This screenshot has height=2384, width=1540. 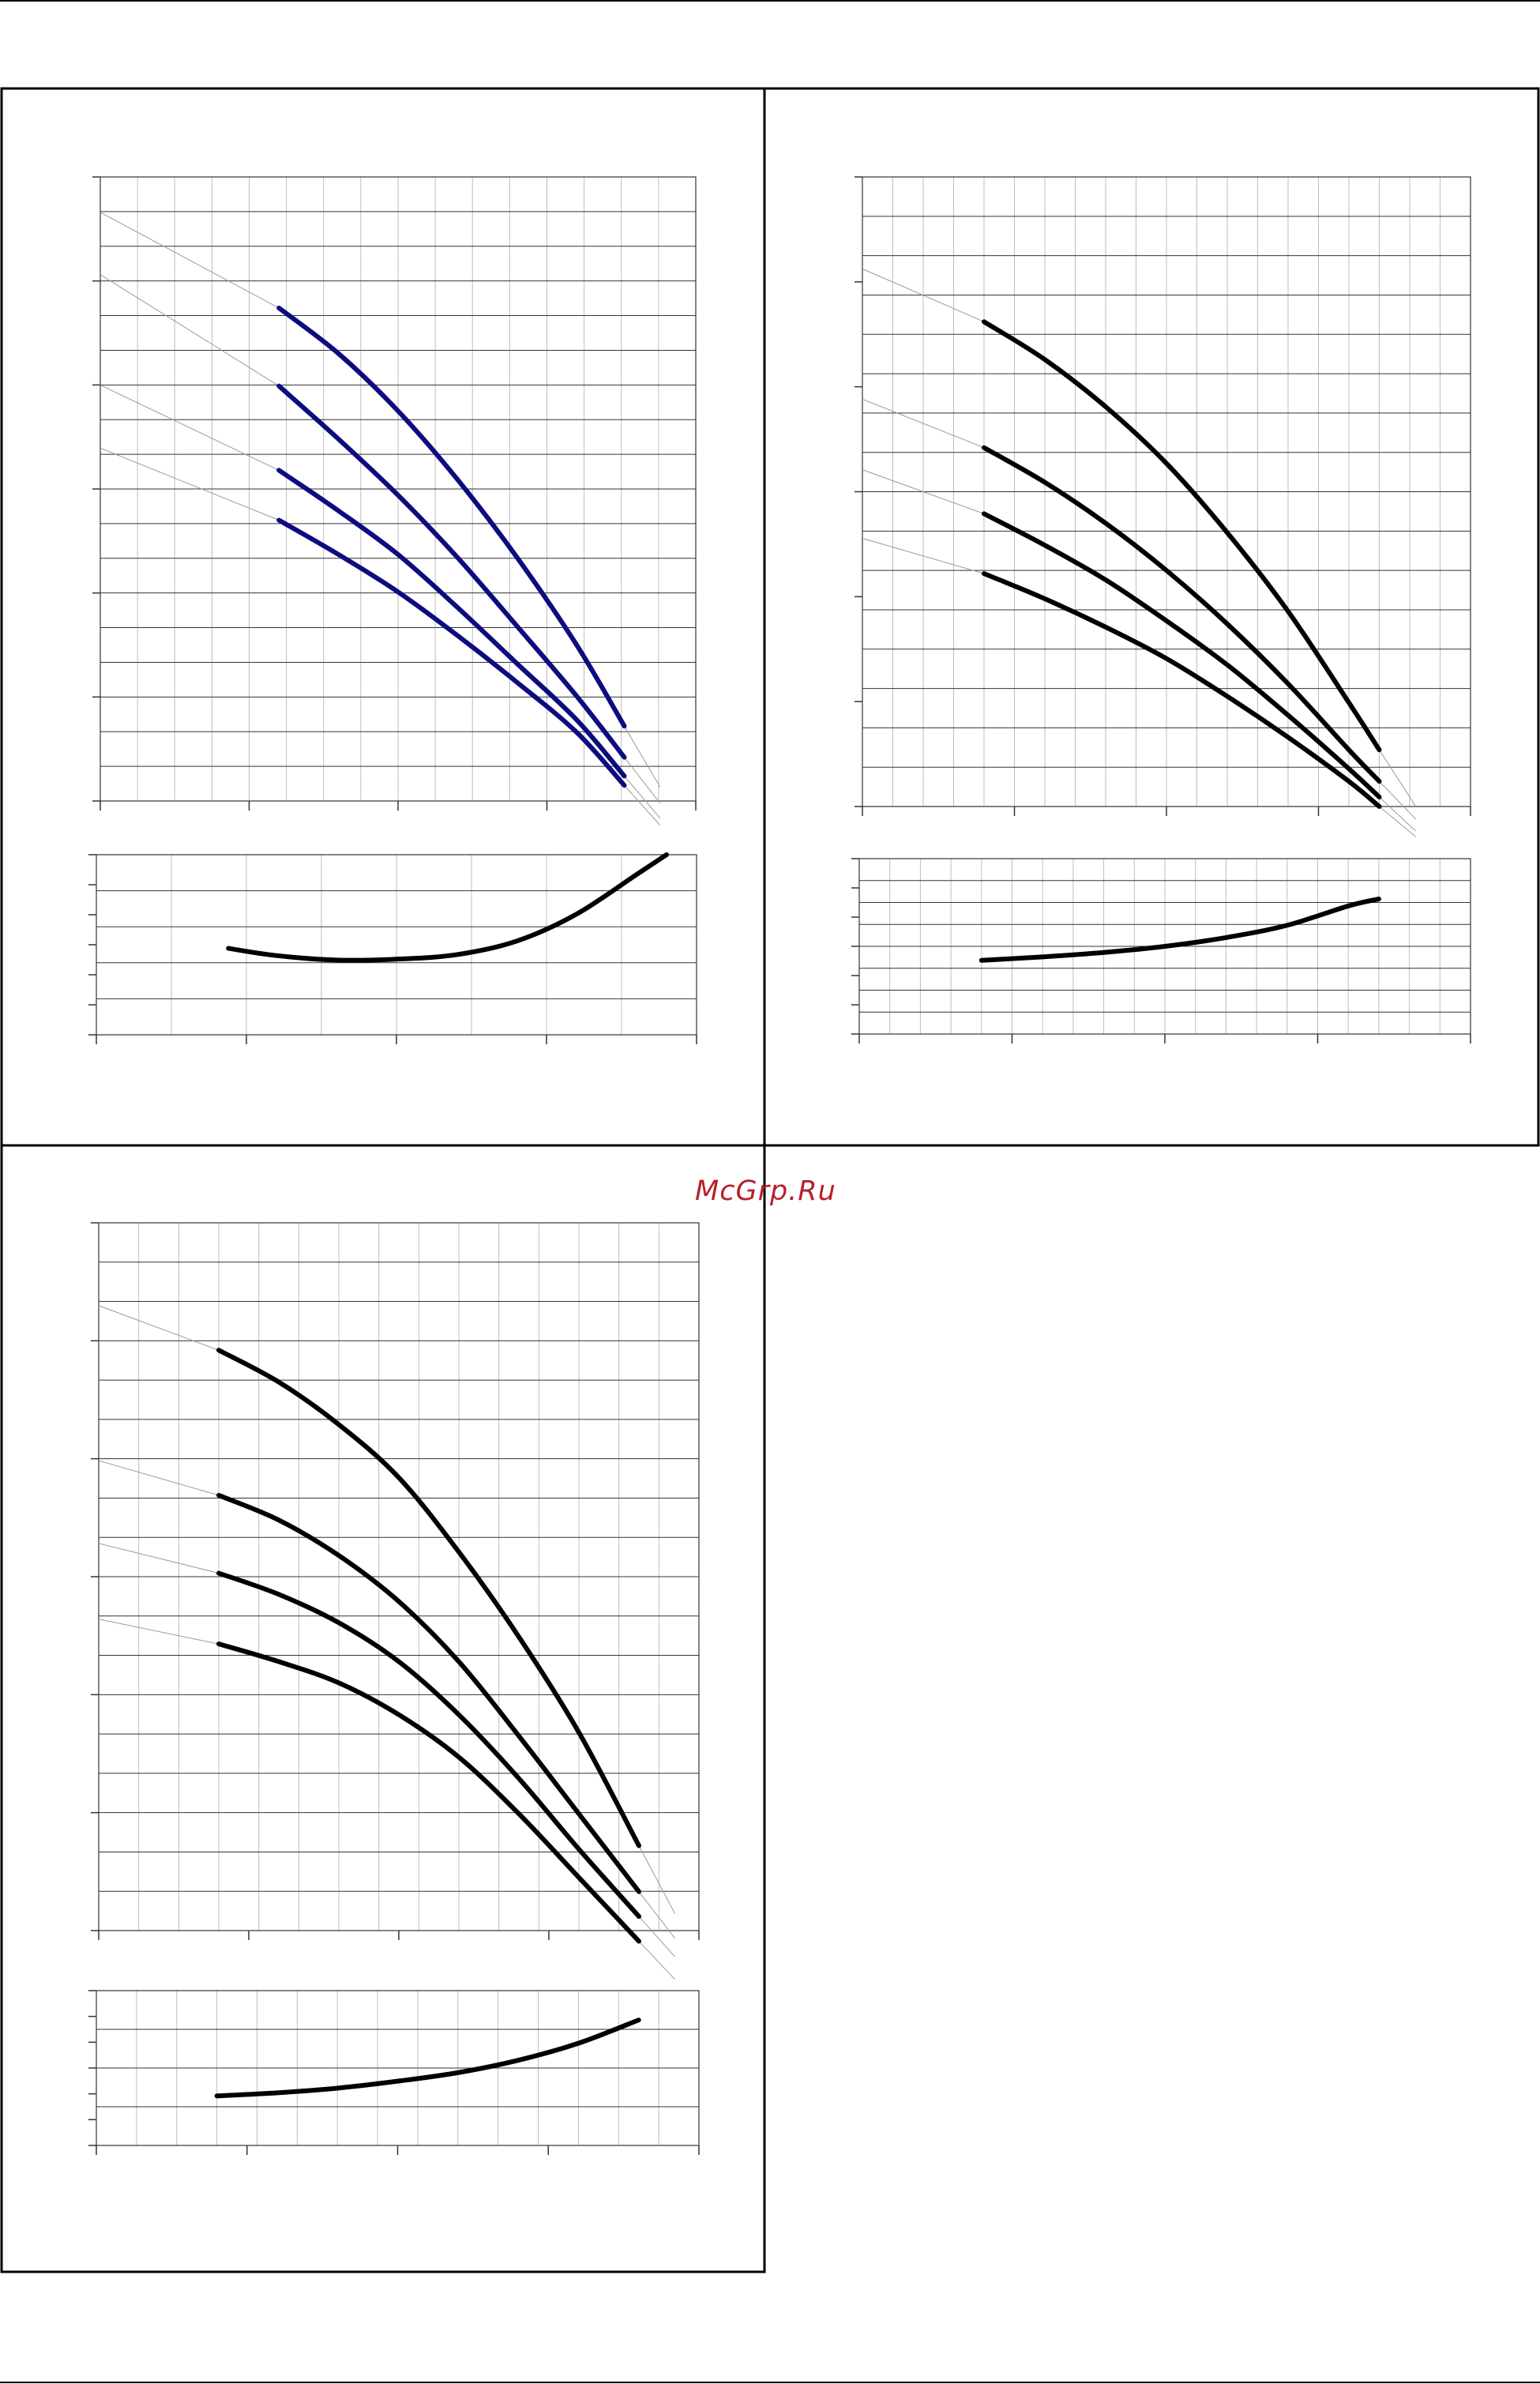 I want to click on watermark-text: McGrp.Ru, so click(x=765, y=1191).